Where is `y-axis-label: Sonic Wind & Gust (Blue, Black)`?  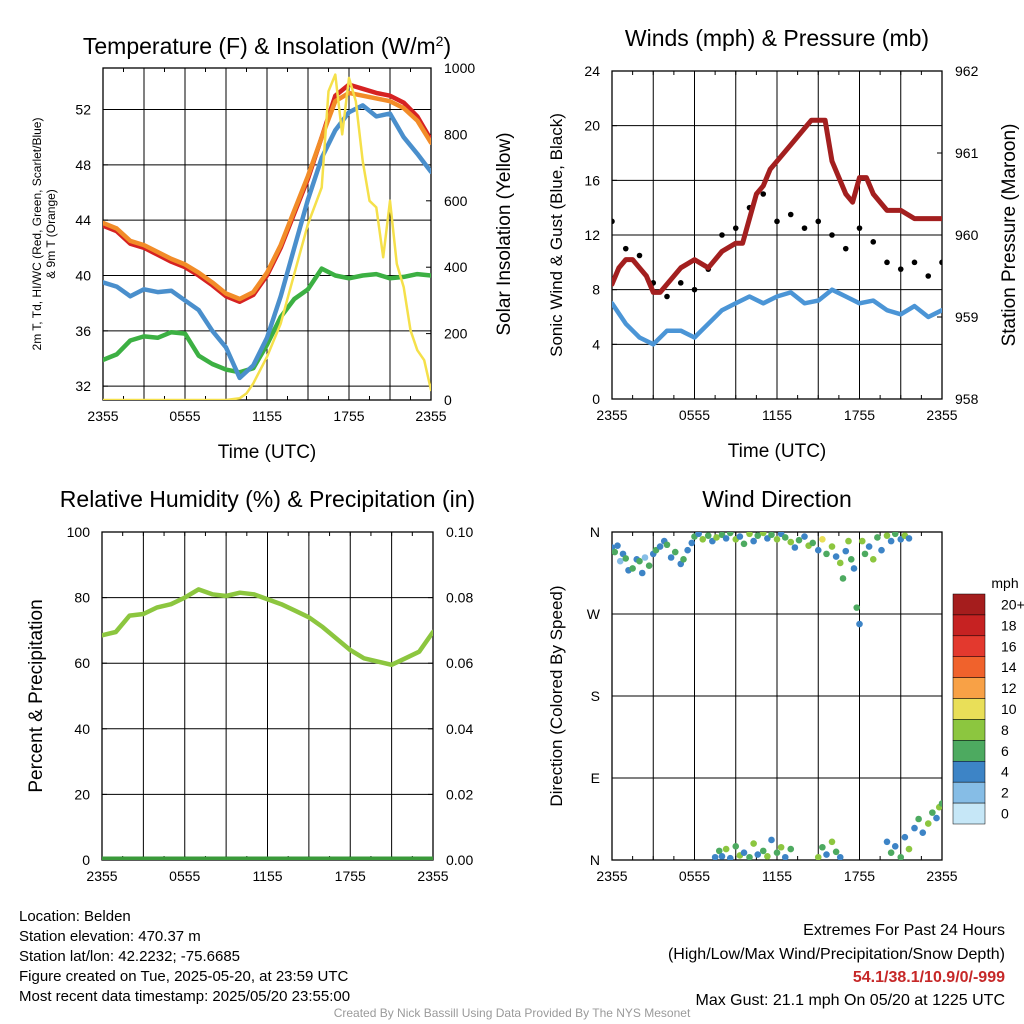 y-axis-label: Sonic Wind & Gust (Blue, Black) is located at coordinates (556, 235).